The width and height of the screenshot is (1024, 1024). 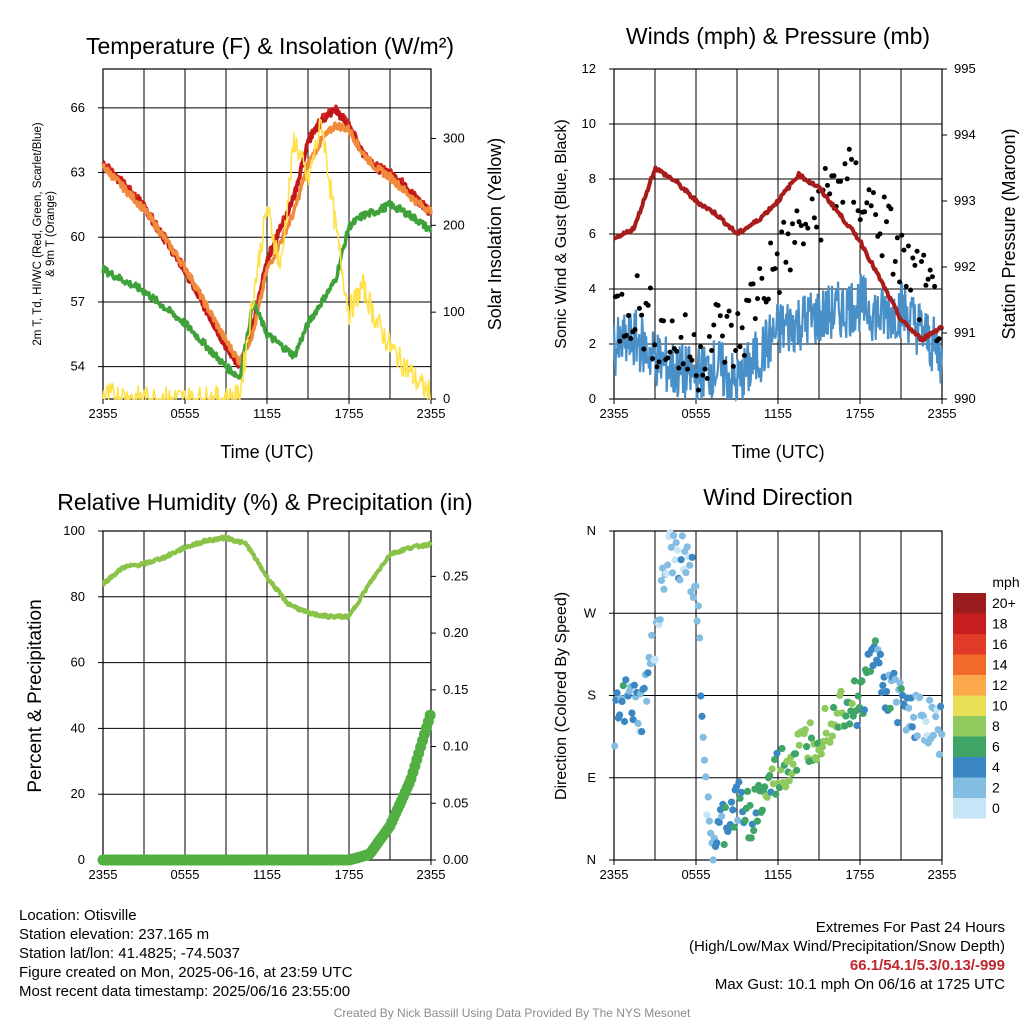 I want to click on rh-y2tick-label: 0.10, so click(x=455, y=746).